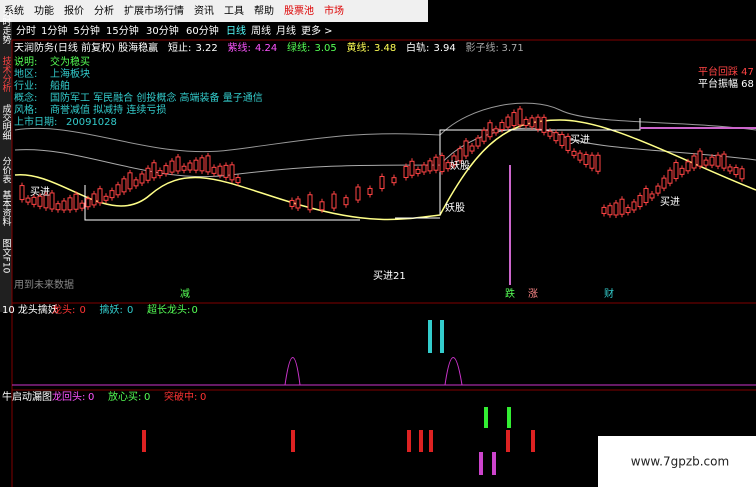 The image size is (756, 487). Describe the element at coordinates (726, 83) in the screenshot. I see `annotation: 平台振幅 68` at that location.